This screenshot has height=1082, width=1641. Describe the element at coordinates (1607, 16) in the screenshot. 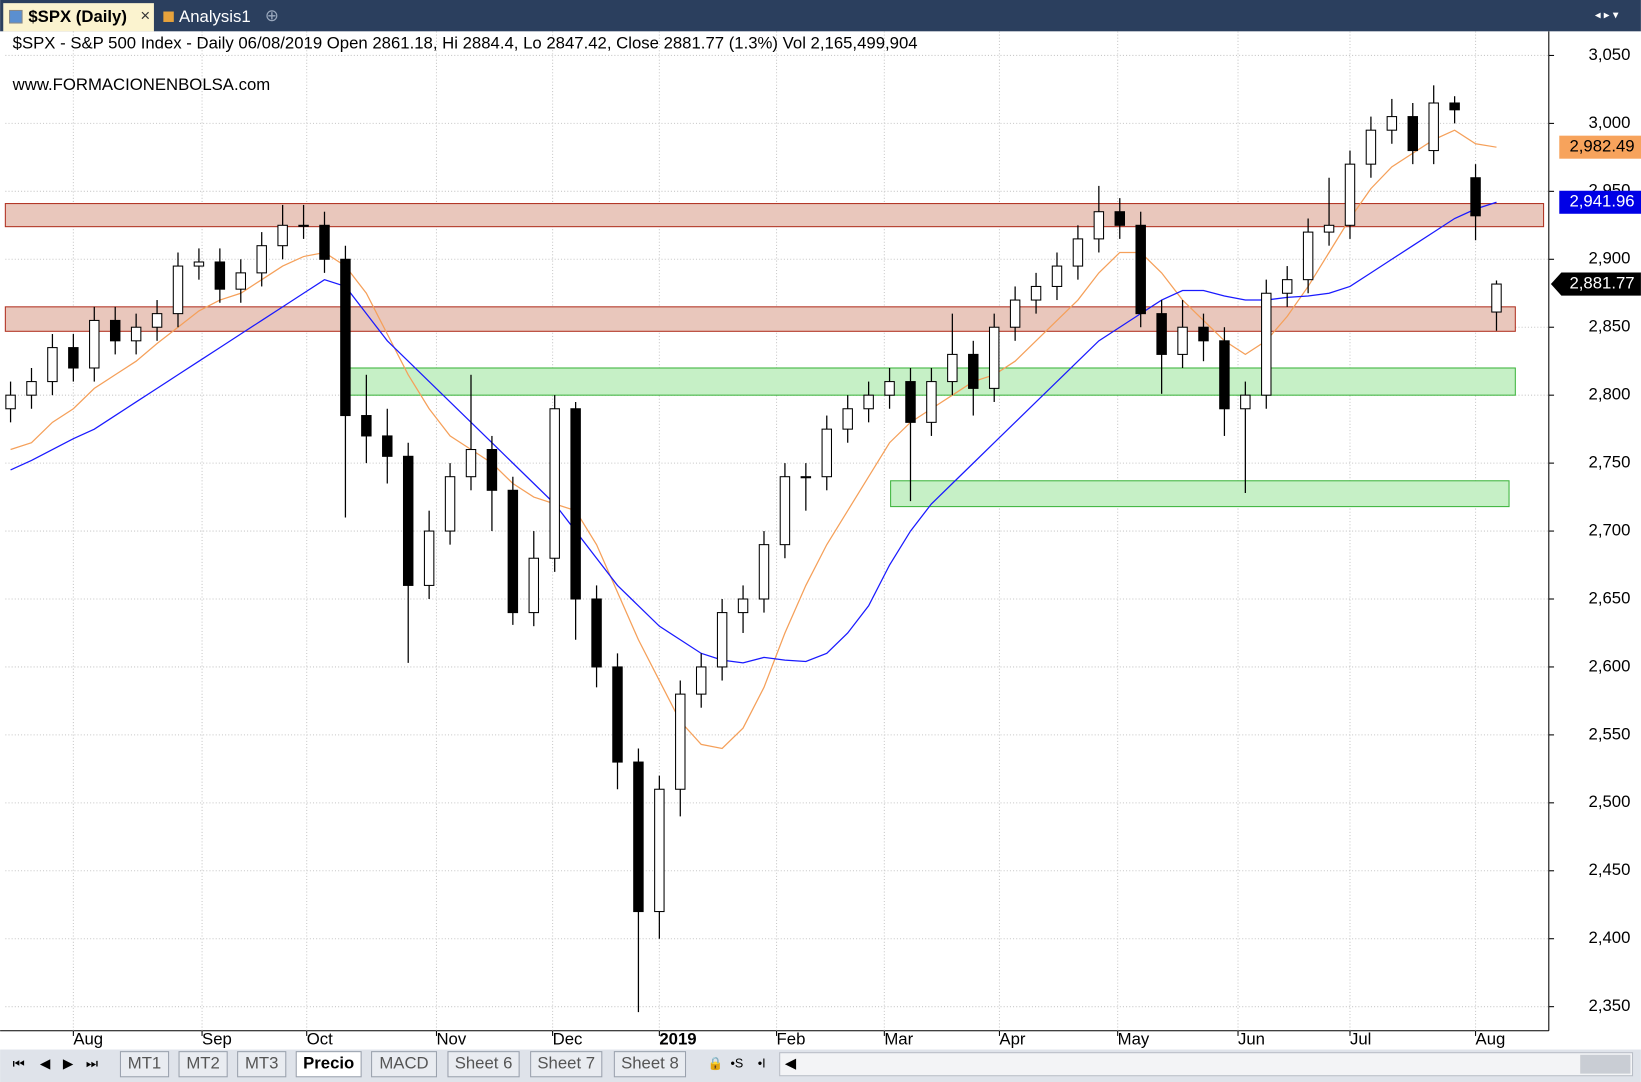

I see `tab-scroll: ◂ ▸ ▾` at that location.